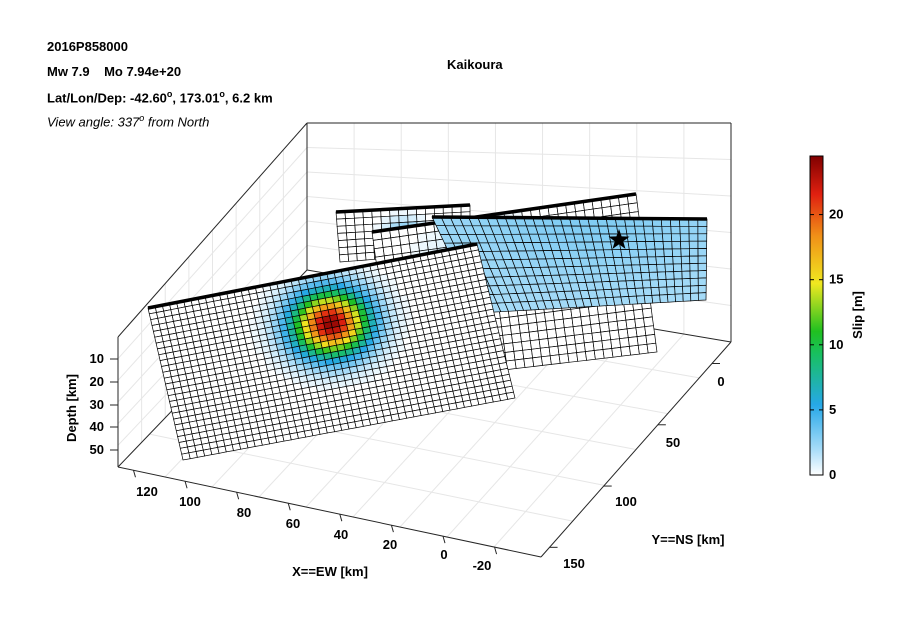 This screenshot has width=911, height=643. Describe the element at coordinates (626, 501) in the screenshot. I see `y-tick-label: 100` at that location.